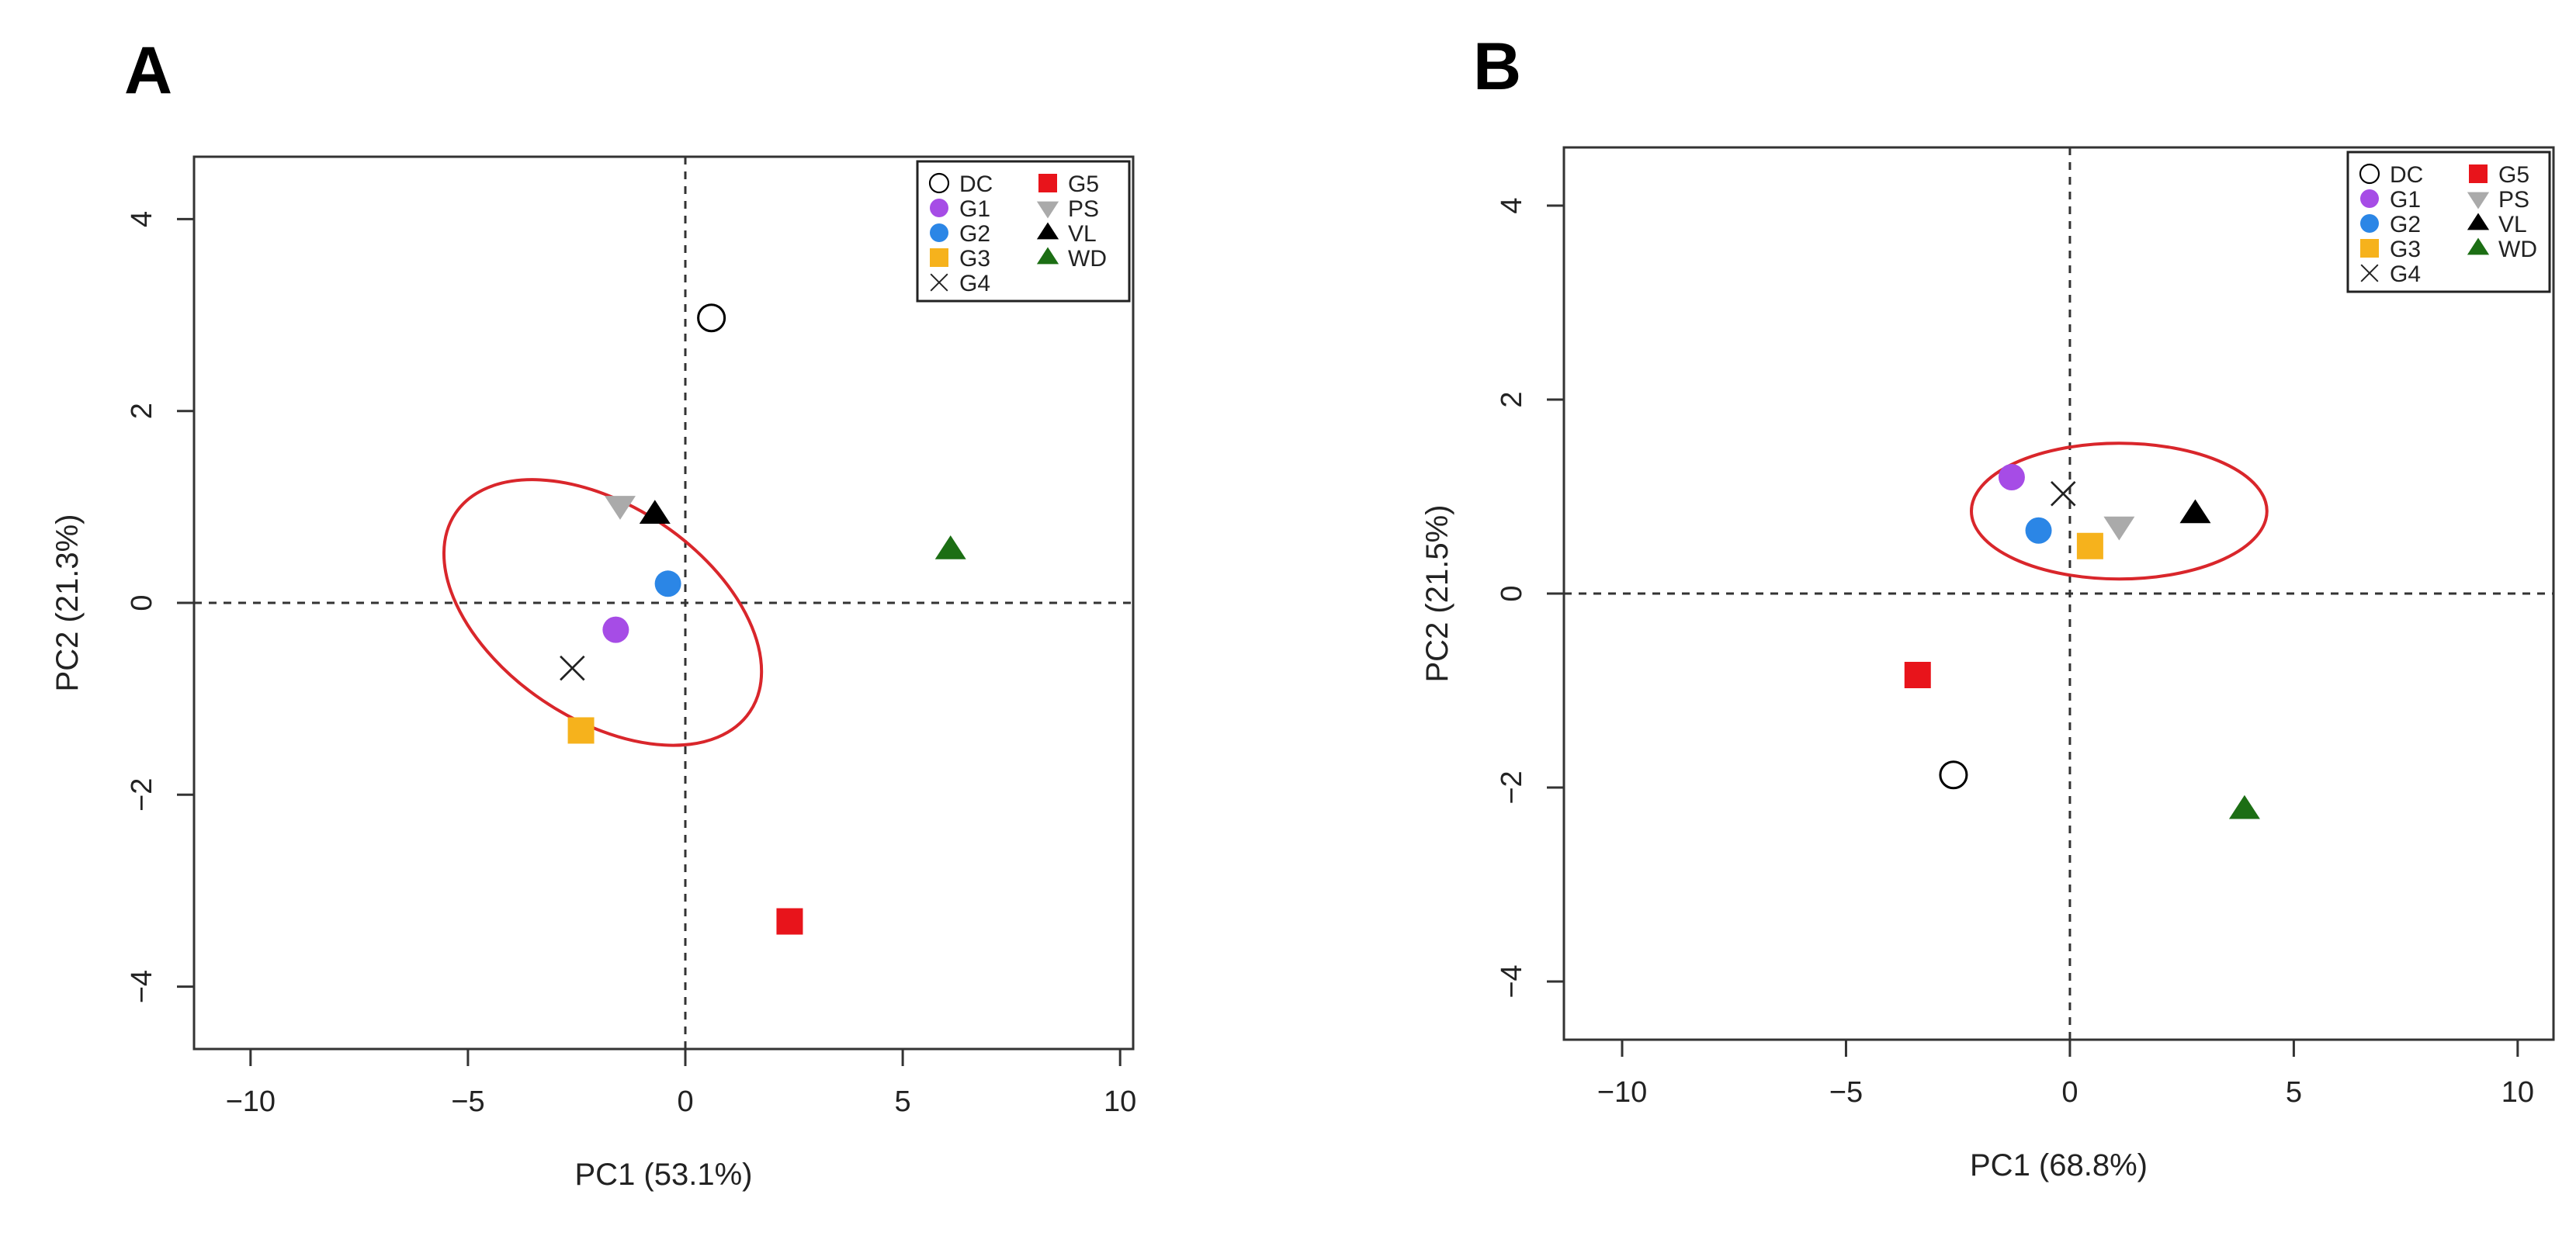 Image resolution: width=2576 pixels, height=1236 pixels. Describe the element at coordinates (664, 1175) in the screenshot. I see `x-axis-label: PC1 (53.1%)` at that location.